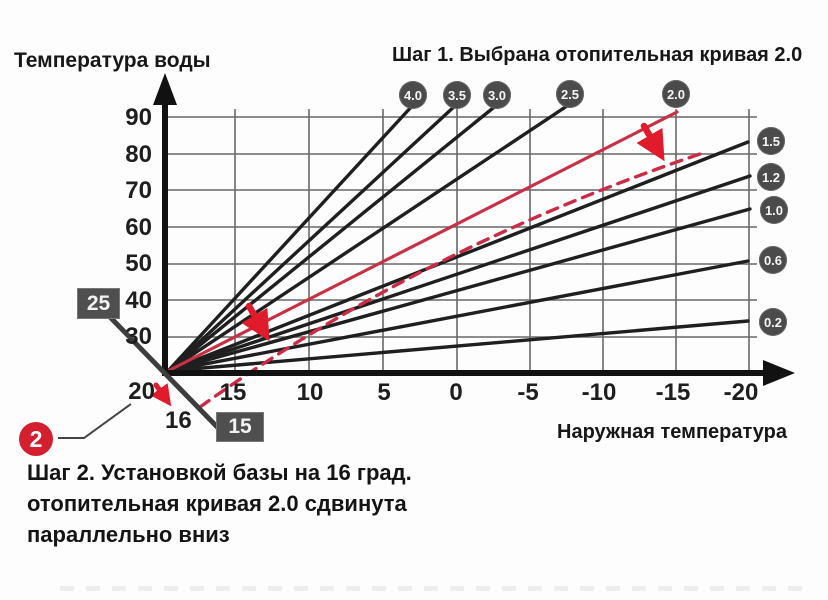 This screenshot has height=600, width=828. What do you see at coordinates (597, 55) in the screenshot?
I see `step1-title: Шаг 1. Выбрана отопительная кривая 2.0` at bounding box center [597, 55].